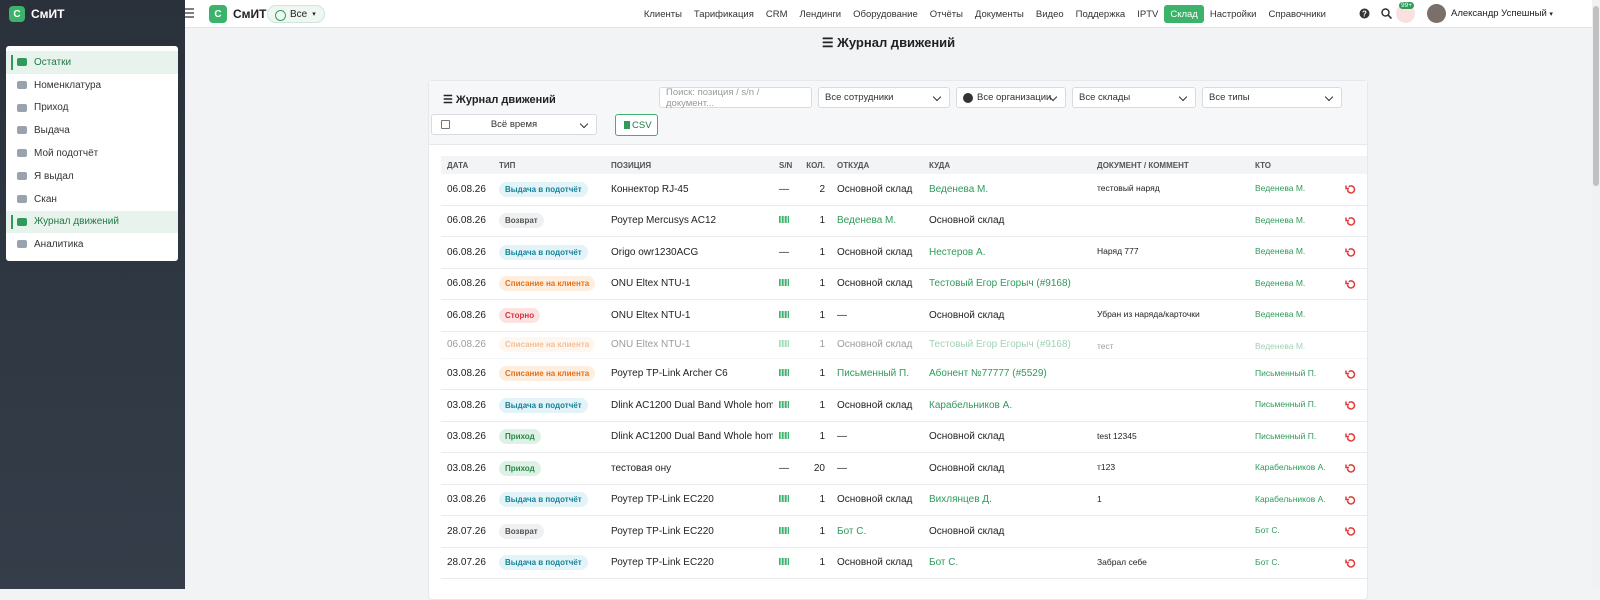 This screenshot has width=1600, height=600. Describe the element at coordinates (875, 284) in the screenshot. I see `from-cell: Основной склад` at that location.